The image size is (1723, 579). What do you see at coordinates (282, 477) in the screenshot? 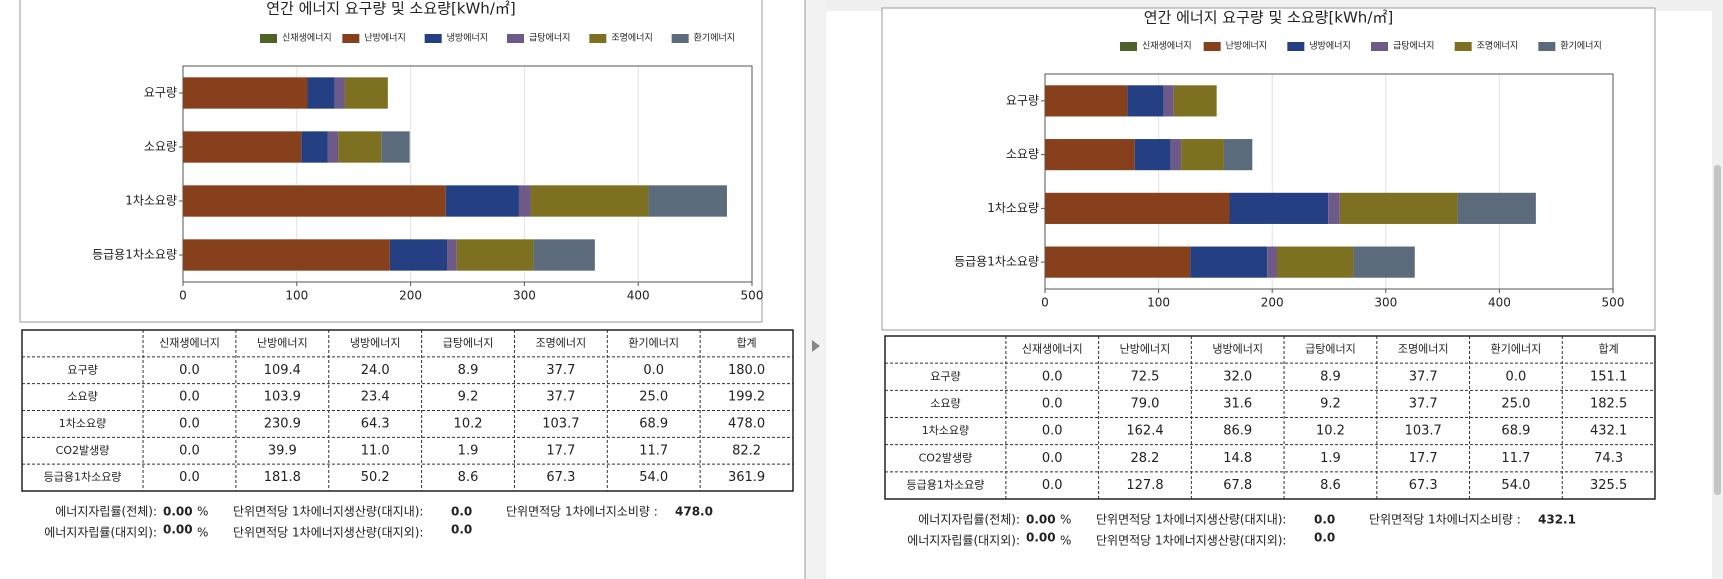
I see `table-cell: 181.8` at bounding box center [282, 477].